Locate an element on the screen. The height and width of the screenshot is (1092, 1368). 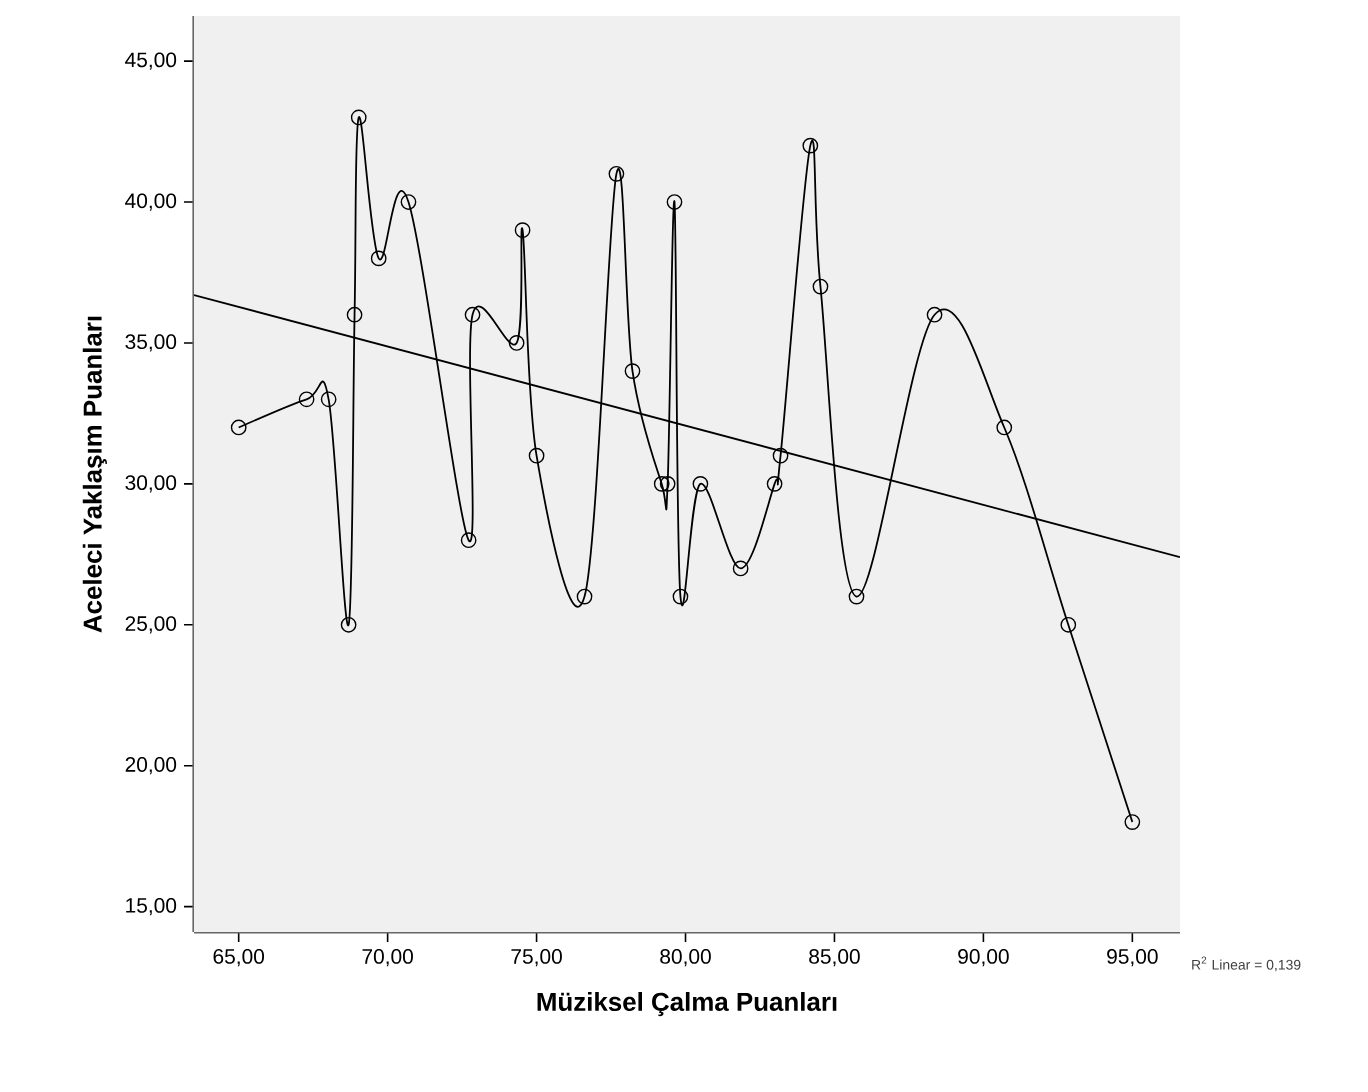
x-tick-label: 70,00 is located at coordinates (387, 958).